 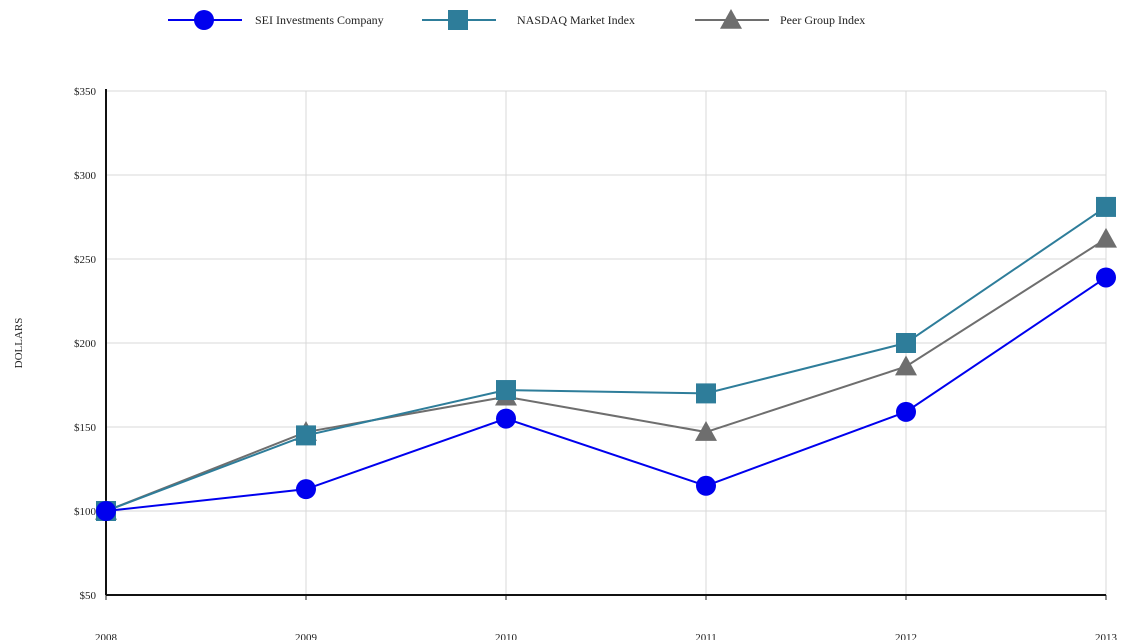 I want to click on x-tick-label: 2008, so click(x=106, y=636).